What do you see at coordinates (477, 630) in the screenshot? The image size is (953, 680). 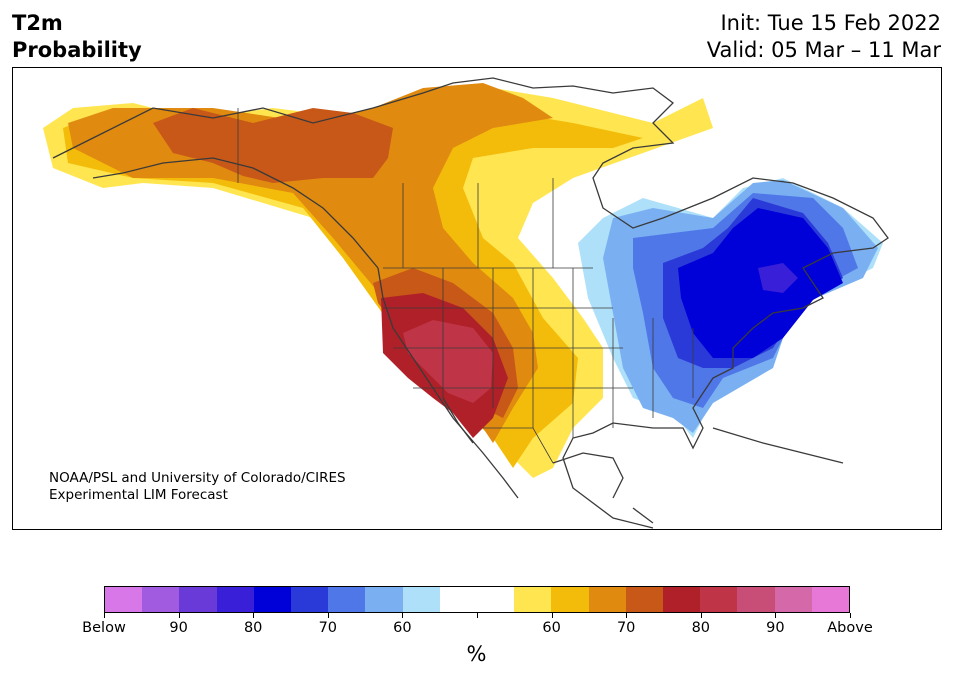 I see `colorbar-labels: Below 90 80 70 60 60 70 80 90 Above` at bounding box center [477, 630].